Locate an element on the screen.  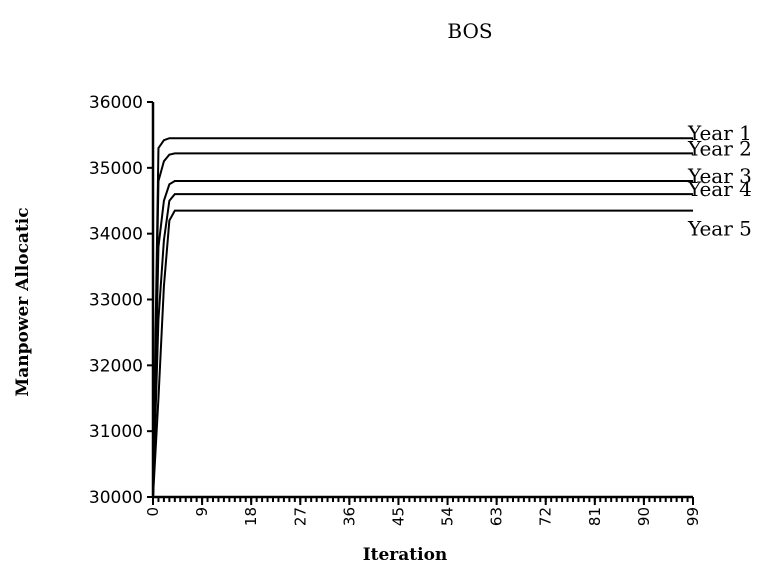
legend-label: Year 3 is located at coordinates (719, 176).